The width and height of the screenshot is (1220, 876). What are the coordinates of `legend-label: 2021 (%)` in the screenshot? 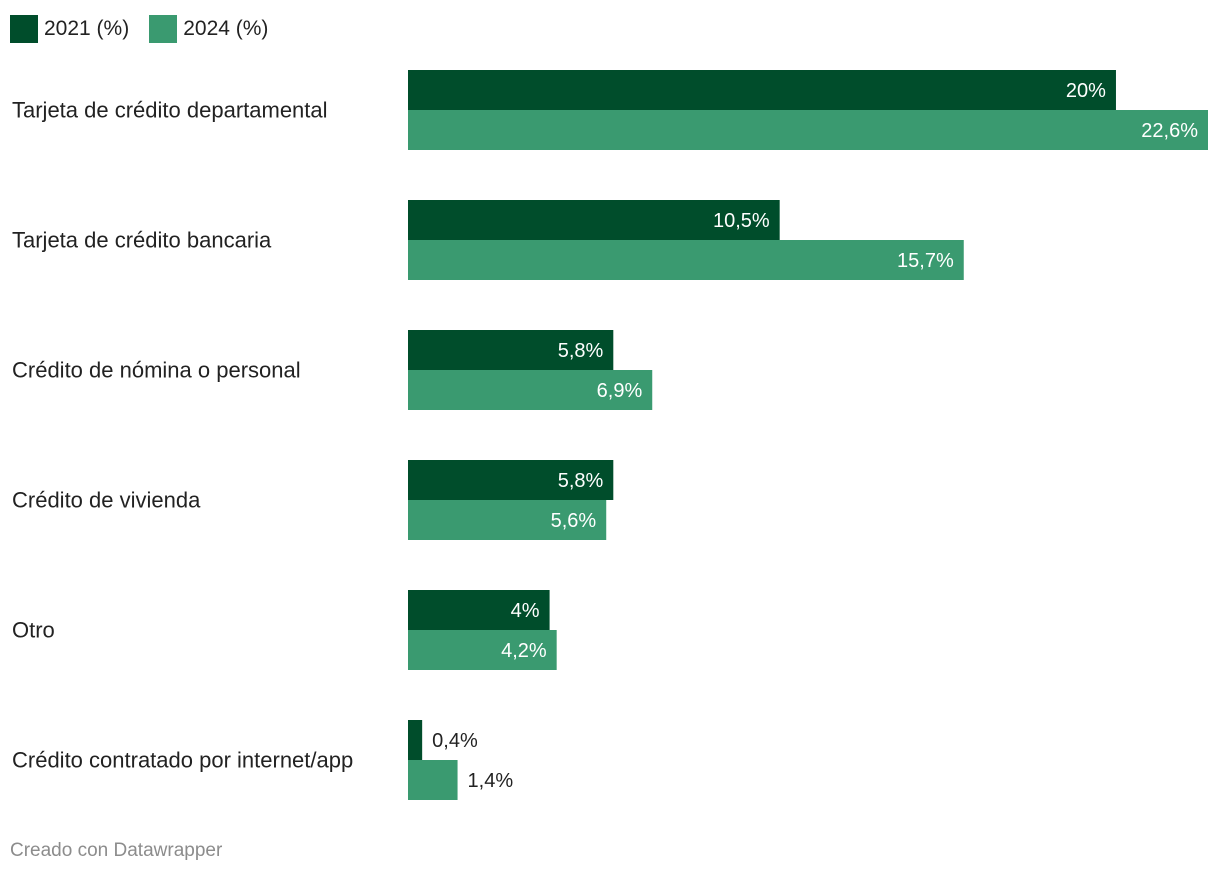 It's located at (87, 28).